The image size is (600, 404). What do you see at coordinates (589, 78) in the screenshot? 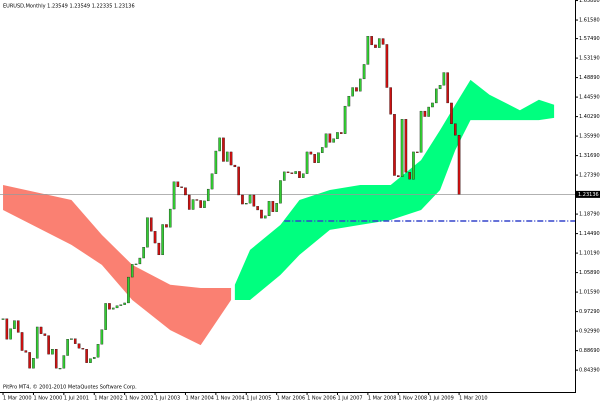
I see `y-tick-label: 1.48890` at bounding box center [589, 78].